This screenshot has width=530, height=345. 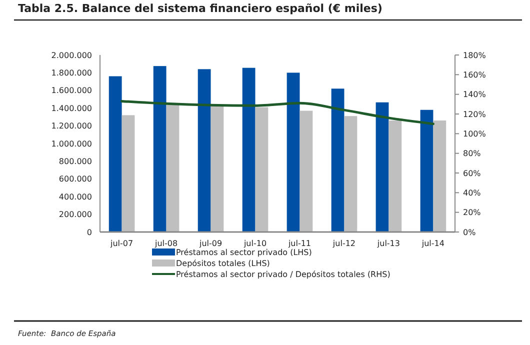 What do you see at coordinates (472, 153) in the screenshot?
I see `y2-tick-label: 80%` at bounding box center [472, 153].